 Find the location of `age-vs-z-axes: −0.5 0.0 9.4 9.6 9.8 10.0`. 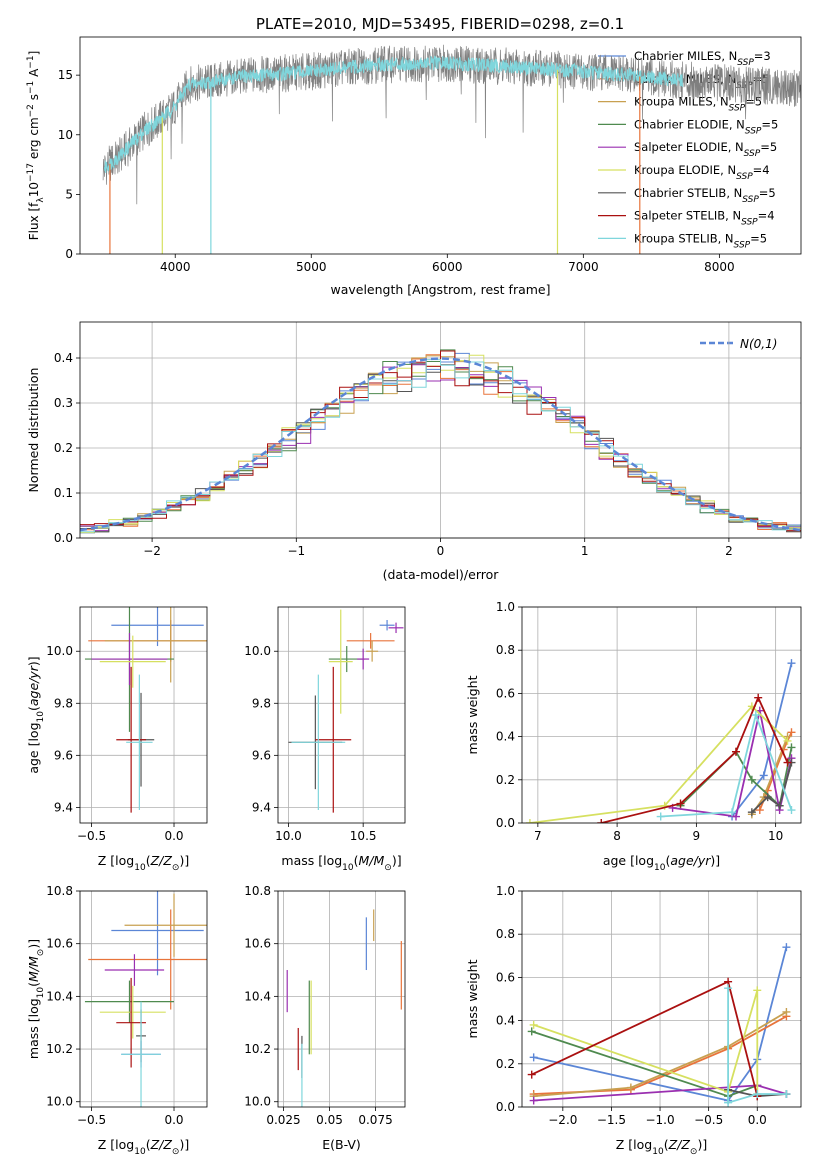

age-vs-z-axes: −0.5 0.0 9.4 9.6 9.8 10.0 is located at coordinates (126, 725).